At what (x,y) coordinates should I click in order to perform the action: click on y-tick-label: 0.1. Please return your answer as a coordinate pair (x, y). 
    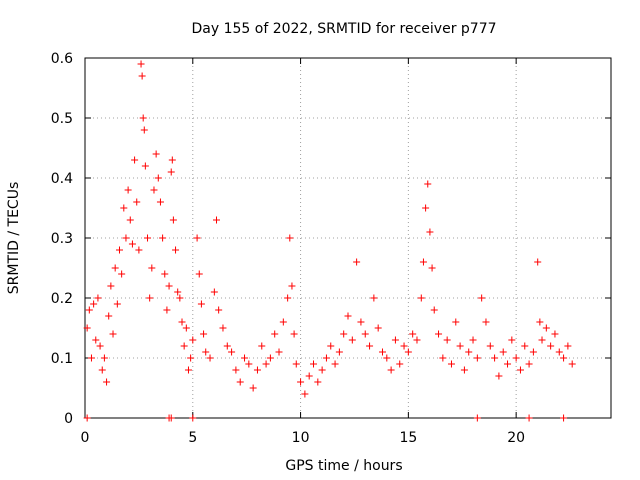
    Looking at the image, I should click on (62, 359).